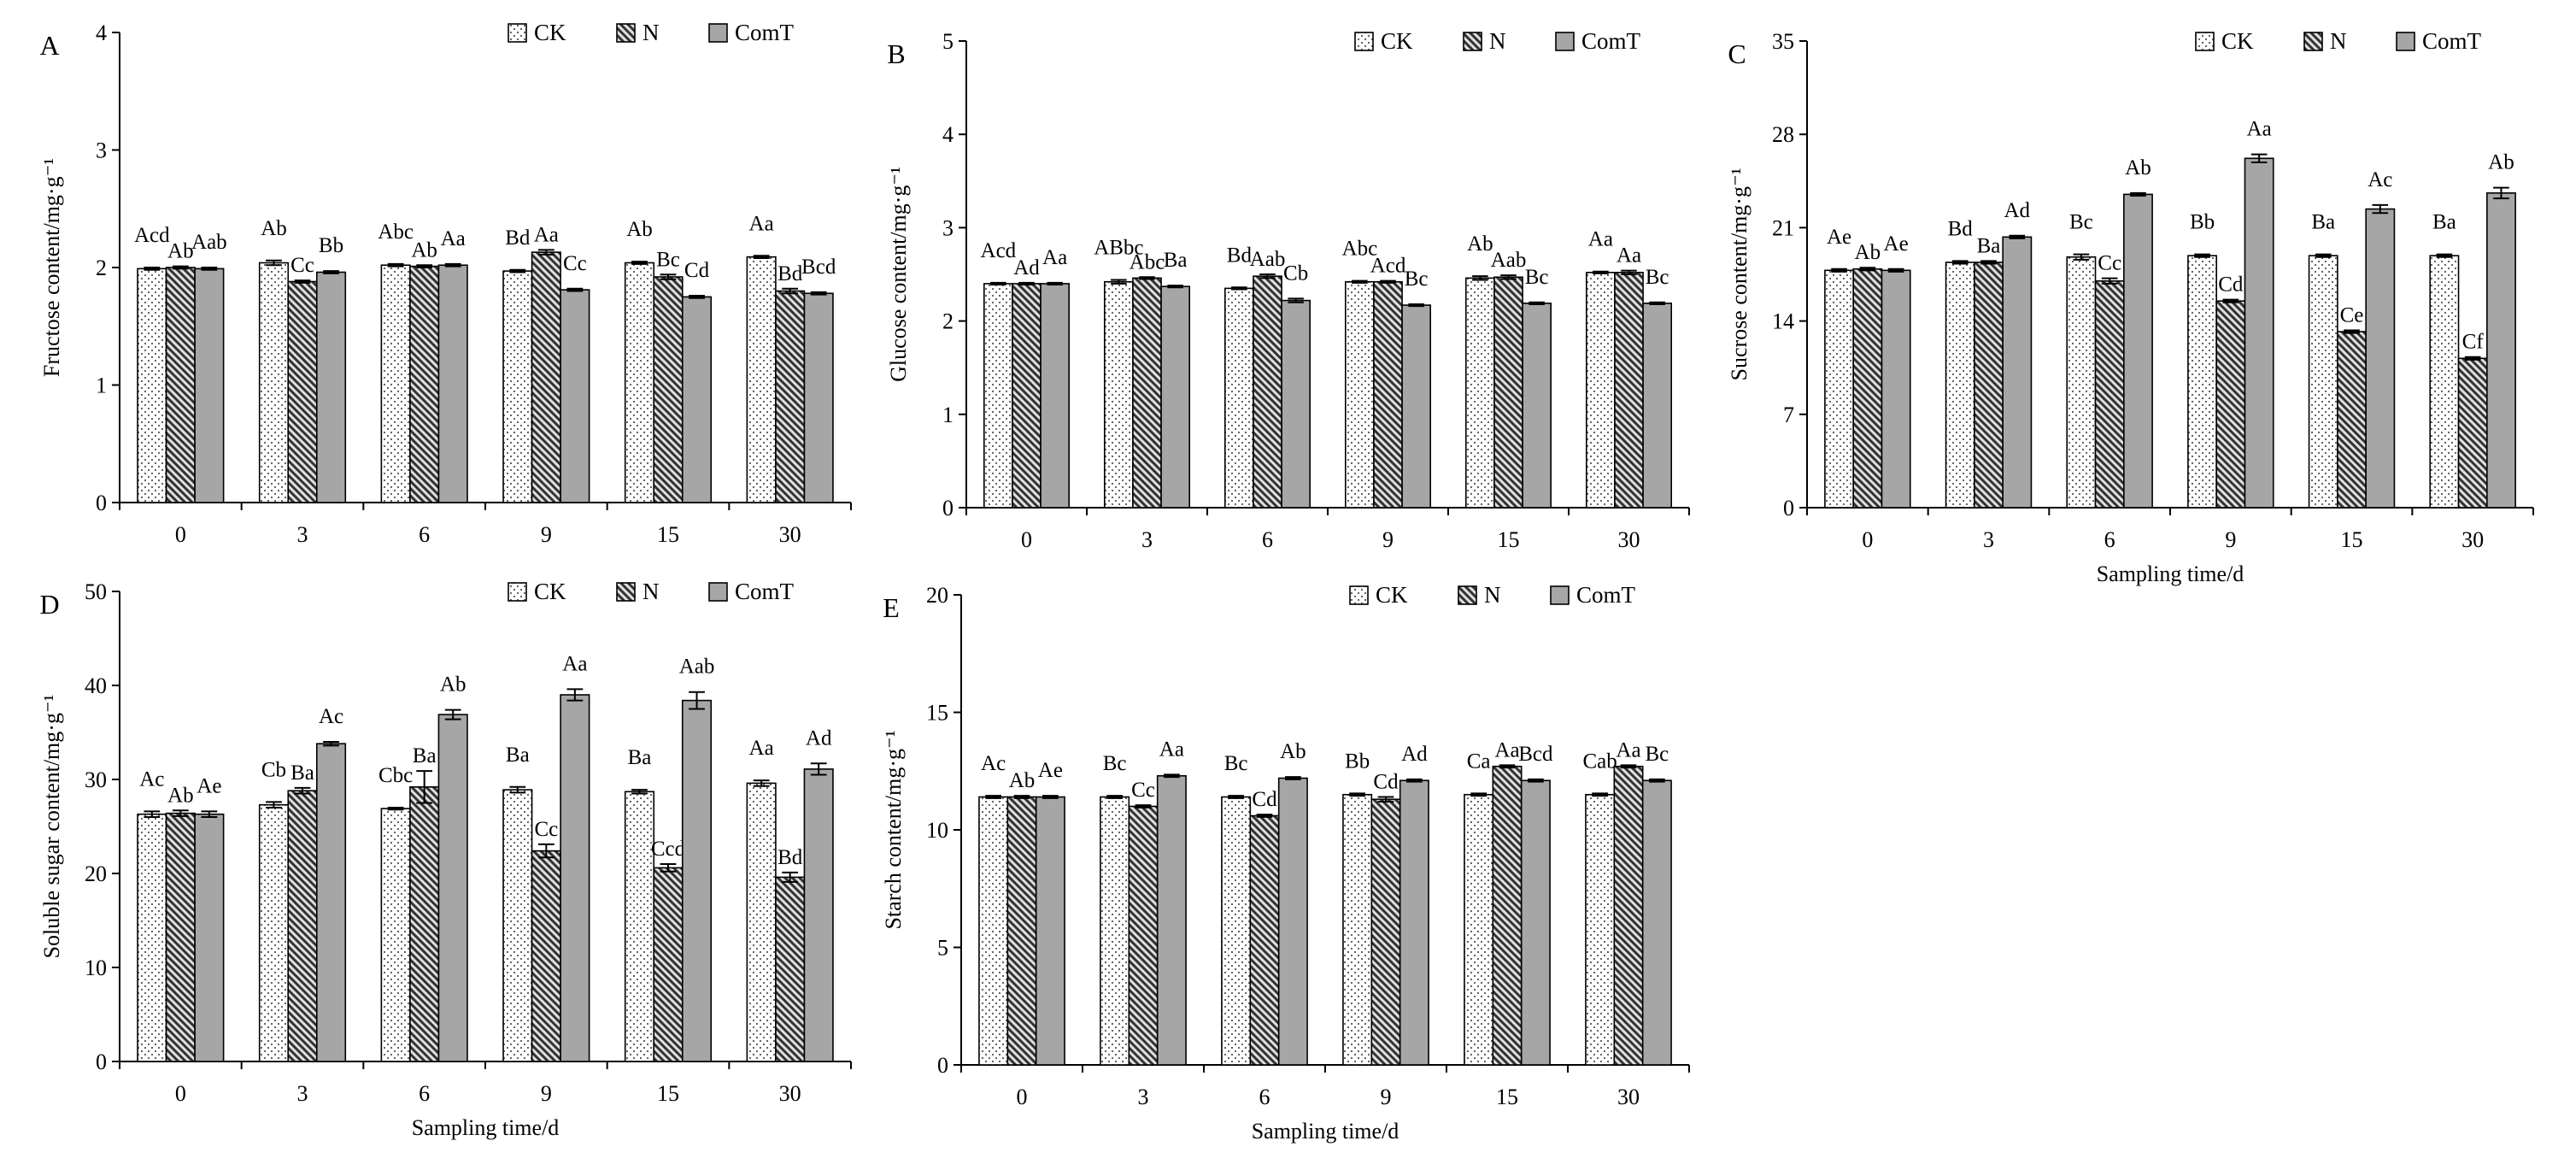 This screenshot has height=1176, width=2576. I want to click on y-tick-label-E: 20, so click(937, 595).